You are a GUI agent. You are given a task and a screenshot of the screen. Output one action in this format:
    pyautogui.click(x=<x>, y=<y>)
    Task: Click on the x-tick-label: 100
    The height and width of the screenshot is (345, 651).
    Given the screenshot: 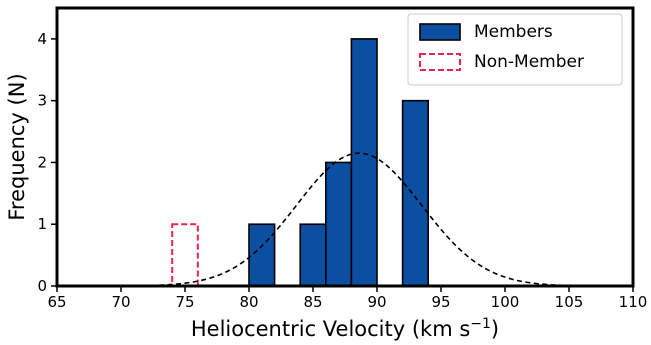 What is the action you would take?
    pyautogui.click(x=505, y=302)
    